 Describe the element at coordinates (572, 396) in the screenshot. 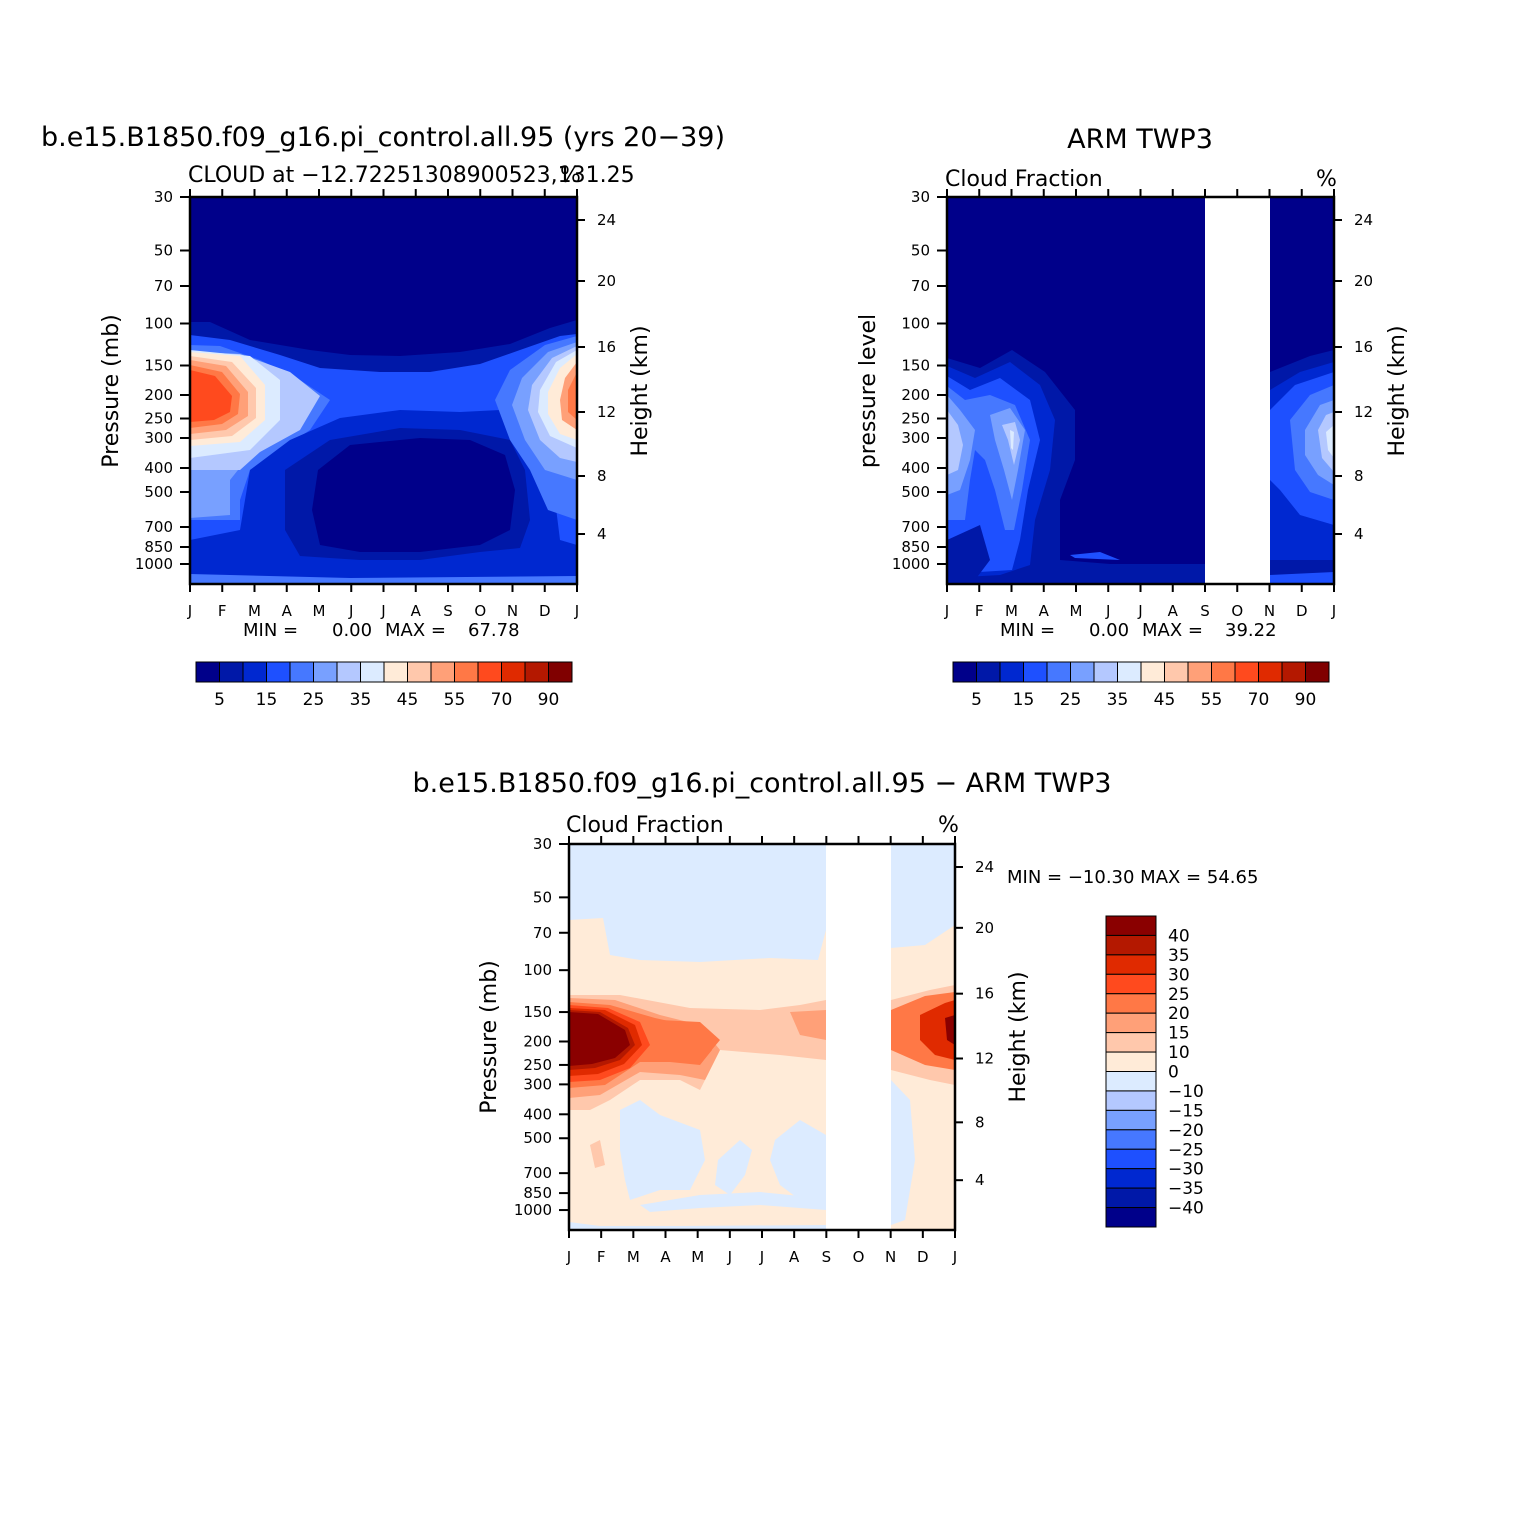

I see `contour-right-max` at that location.